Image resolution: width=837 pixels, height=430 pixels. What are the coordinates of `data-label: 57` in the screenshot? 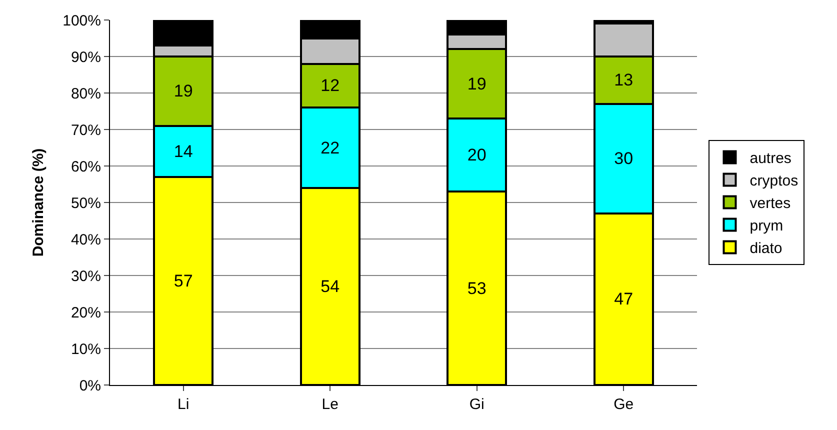 It's located at (183, 280).